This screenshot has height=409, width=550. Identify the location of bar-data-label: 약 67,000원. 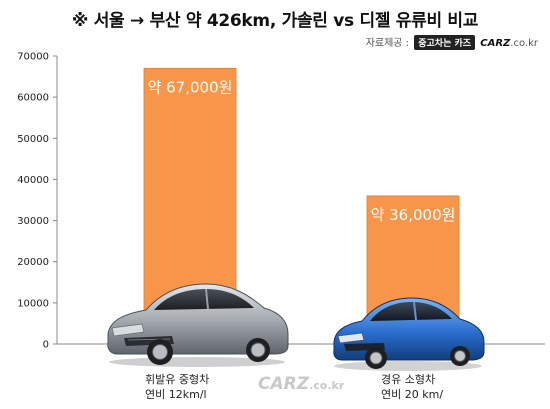
(190, 87).